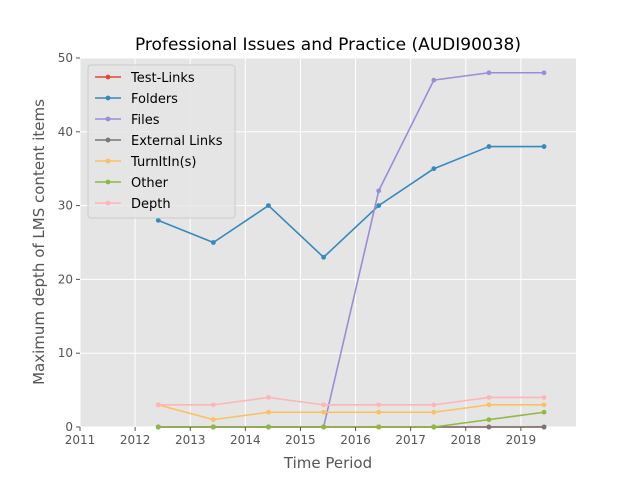 Image resolution: width=640 pixels, height=480 pixels. What do you see at coordinates (355, 440) in the screenshot?
I see `x-tick-label: 2016` at bounding box center [355, 440].